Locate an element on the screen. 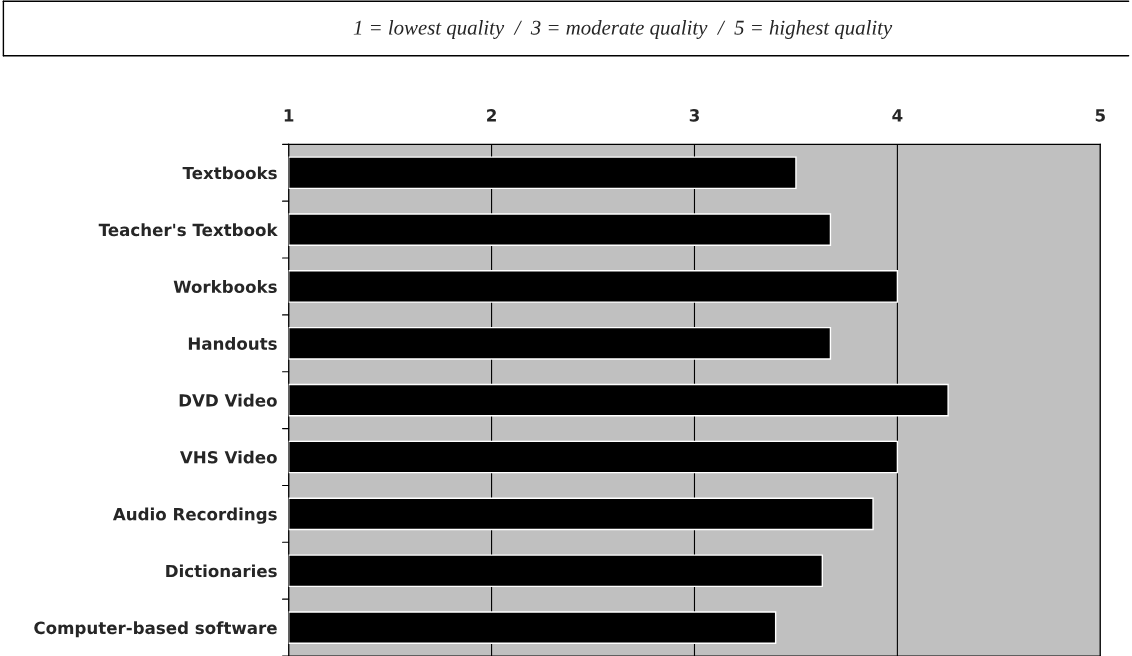 The width and height of the screenshot is (1132, 656). y-tick-label: Teacher's Textbook is located at coordinates (188, 230).